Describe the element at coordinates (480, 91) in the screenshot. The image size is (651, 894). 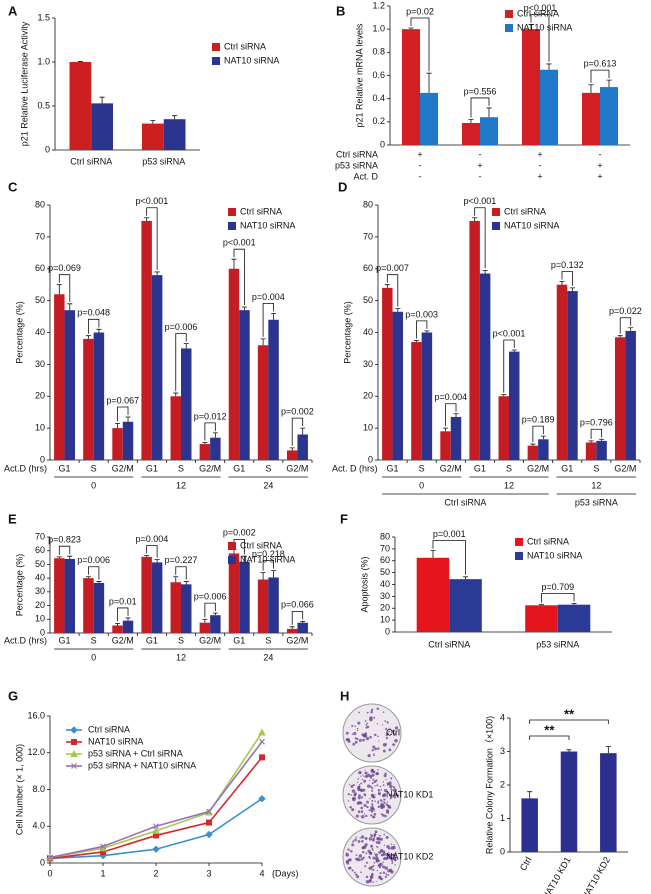
I see `p-value: p=0.556` at that location.